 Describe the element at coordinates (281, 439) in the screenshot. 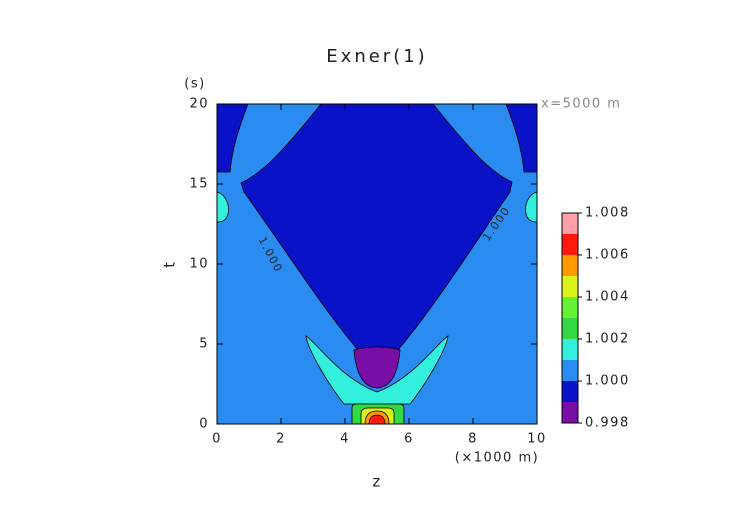

I see `x-tick-label: 2` at that location.